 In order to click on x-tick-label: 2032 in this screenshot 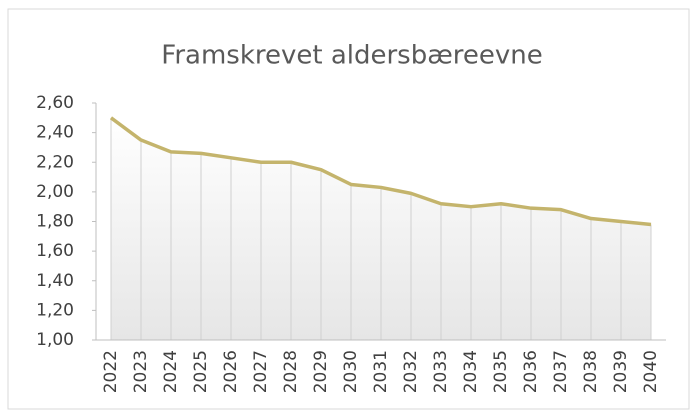, I will do `click(411, 371)`.